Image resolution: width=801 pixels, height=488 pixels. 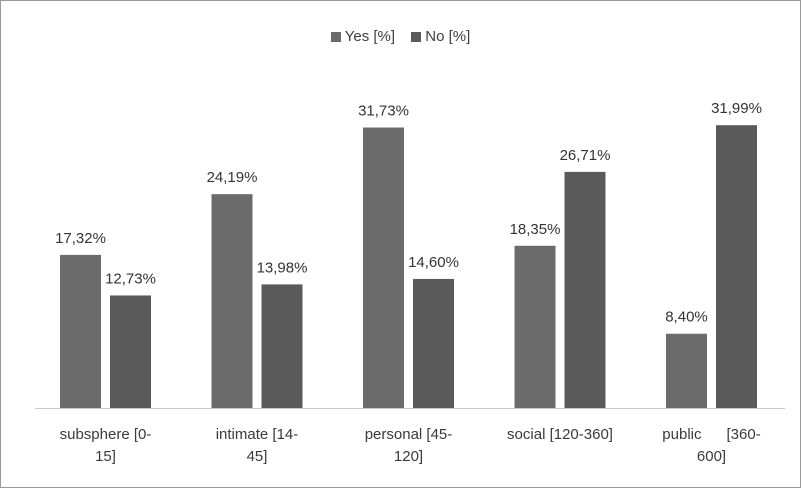 I want to click on legend-label-yes: Yes [%], so click(x=370, y=36).